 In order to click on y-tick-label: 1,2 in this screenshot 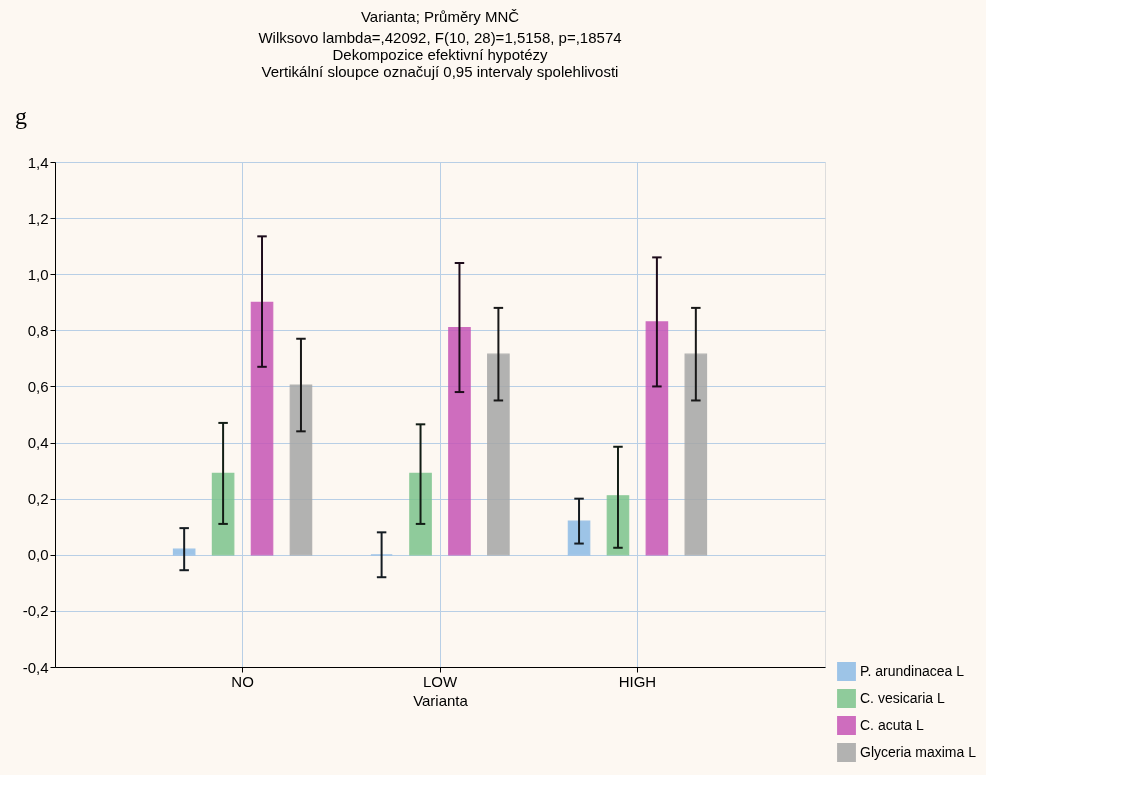, I will do `click(38, 218)`.